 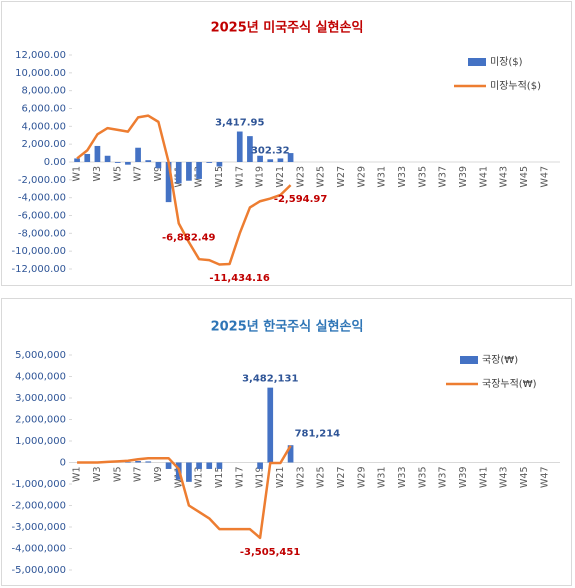 What do you see at coordinates (38, 527) in the screenshot?
I see `y-tick-label: -3,000,000` at bounding box center [38, 527].